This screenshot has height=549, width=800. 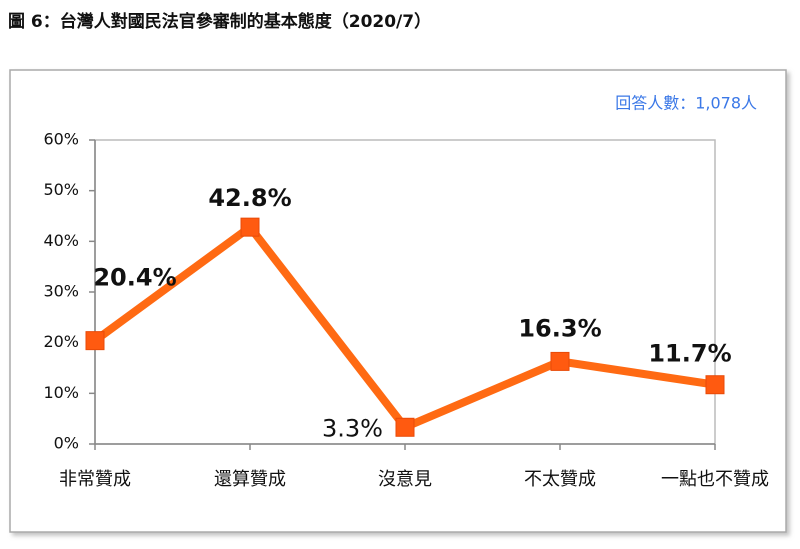 I want to click on x-tick-label: 非常贊成, so click(x=95, y=479).